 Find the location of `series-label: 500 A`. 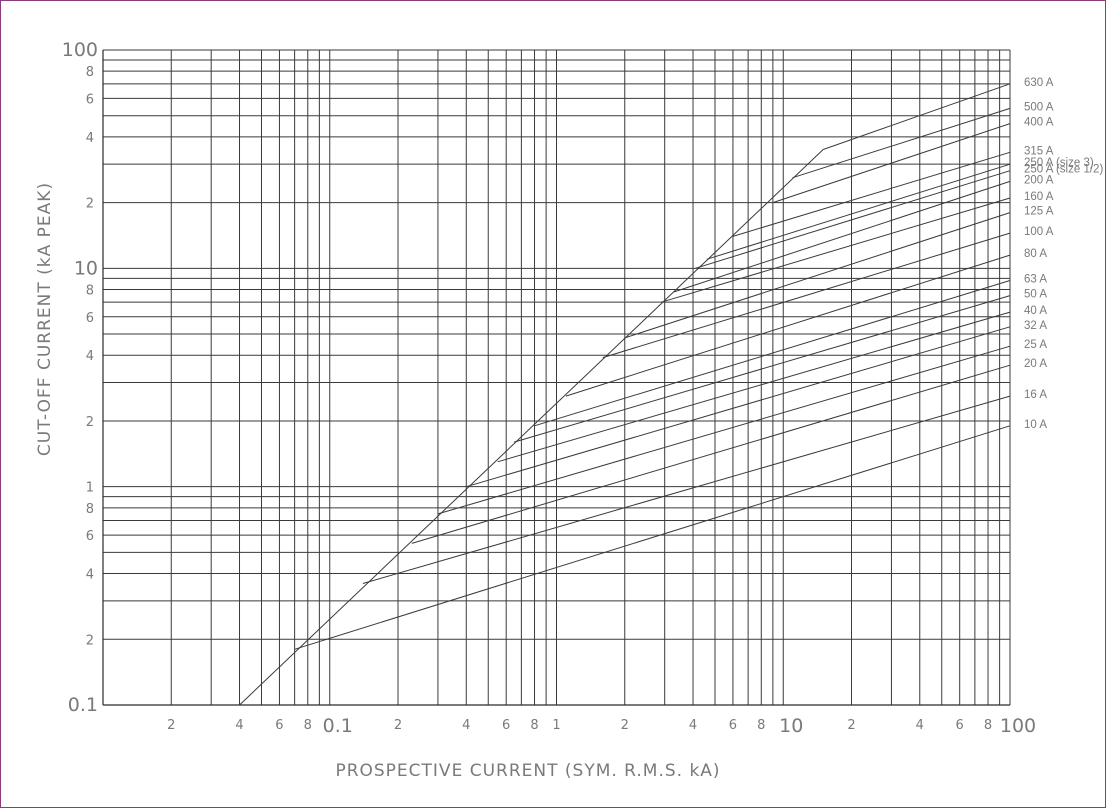

series-label: 500 A is located at coordinates (1039, 107).